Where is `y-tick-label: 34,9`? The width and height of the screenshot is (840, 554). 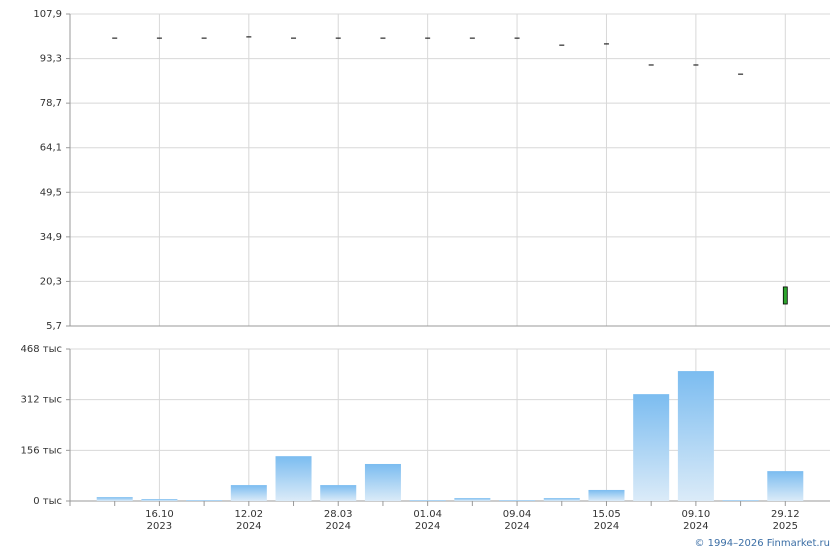
y-tick-label: 34,9 is located at coordinates (51, 237).